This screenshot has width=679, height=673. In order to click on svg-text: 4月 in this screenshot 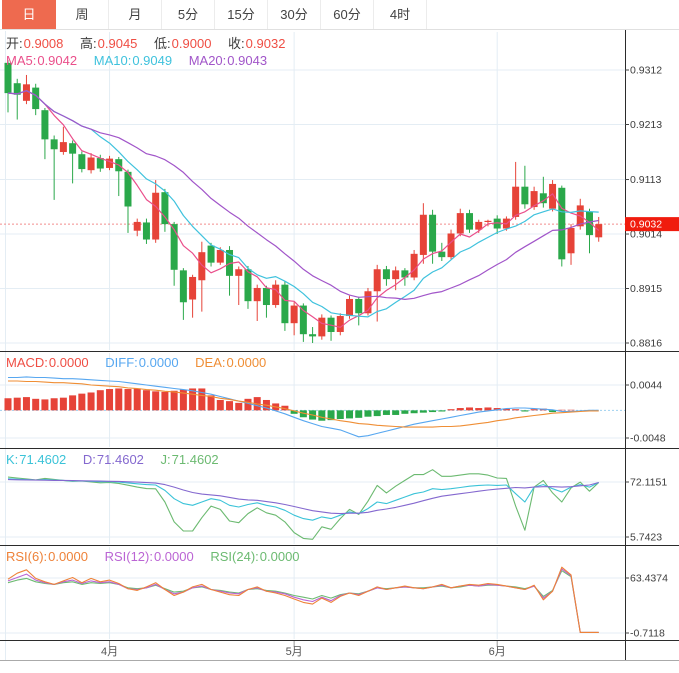, I will do `click(109, 652)`.